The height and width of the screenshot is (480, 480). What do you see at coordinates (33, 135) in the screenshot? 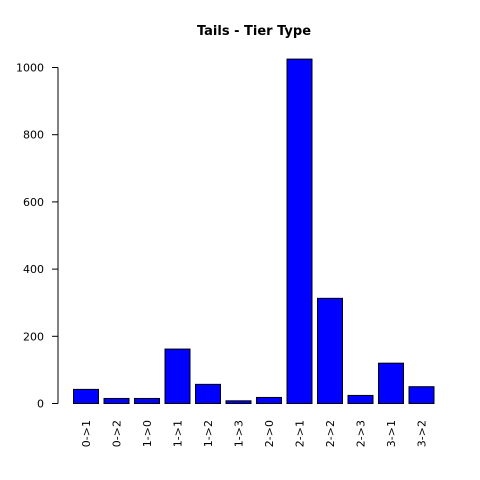
I see `y-tick-label: 800` at bounding box center [33, 135].